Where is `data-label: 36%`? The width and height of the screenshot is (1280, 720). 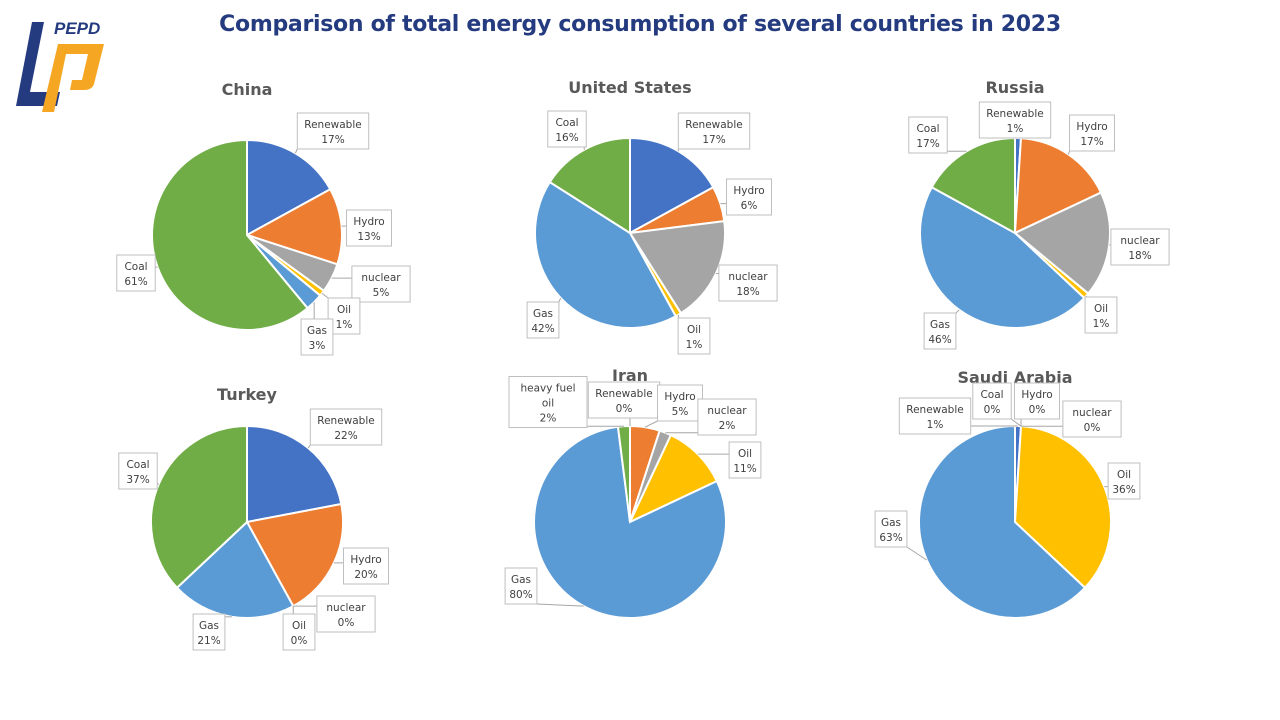
data-label: 36% is located at coordinates (1123, 490).